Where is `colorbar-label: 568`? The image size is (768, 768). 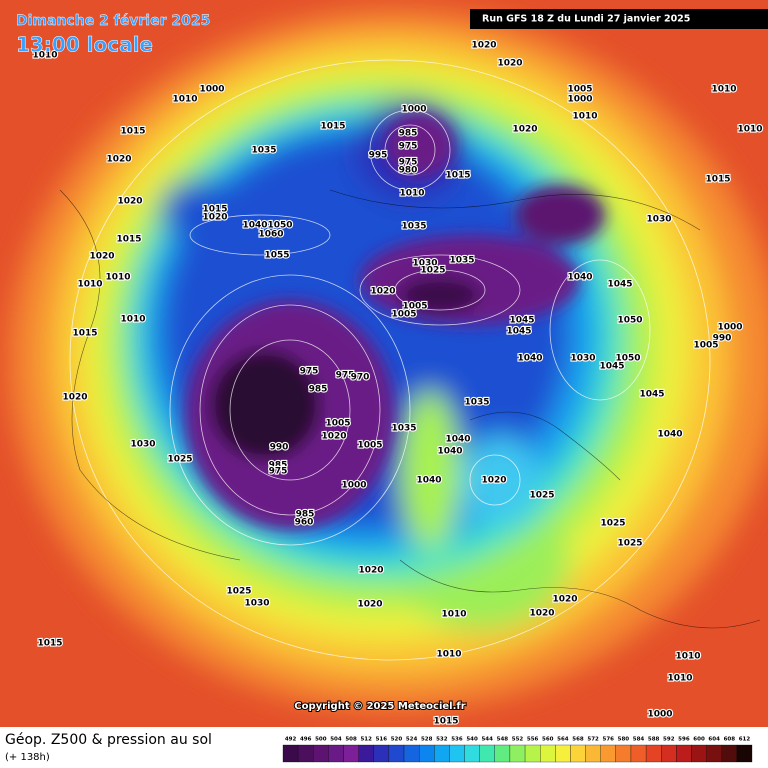 colorbar-label: 568 is located at coordinates (578, 740).